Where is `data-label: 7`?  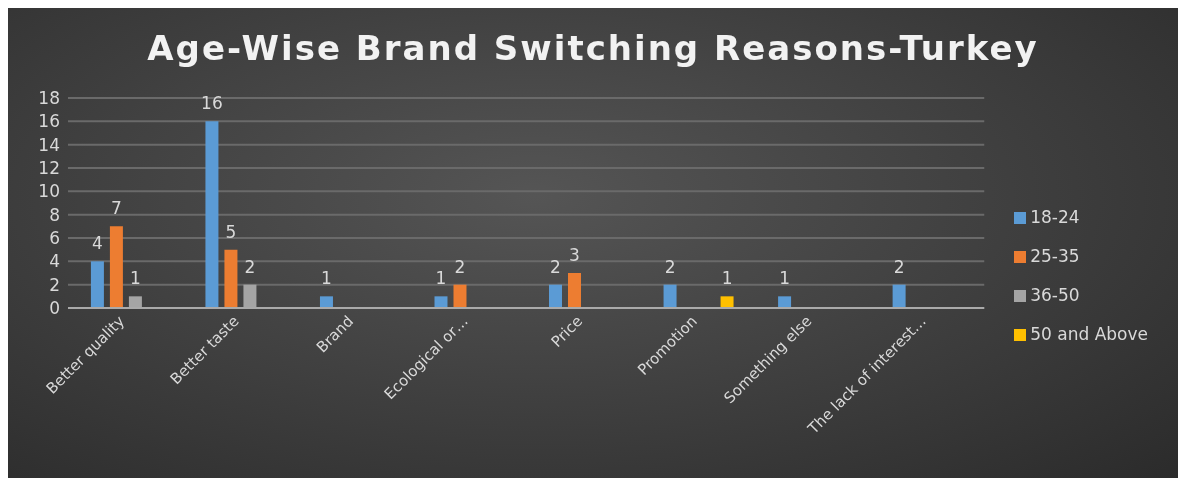 data-label: 7 is located at coordinates (116, 208).